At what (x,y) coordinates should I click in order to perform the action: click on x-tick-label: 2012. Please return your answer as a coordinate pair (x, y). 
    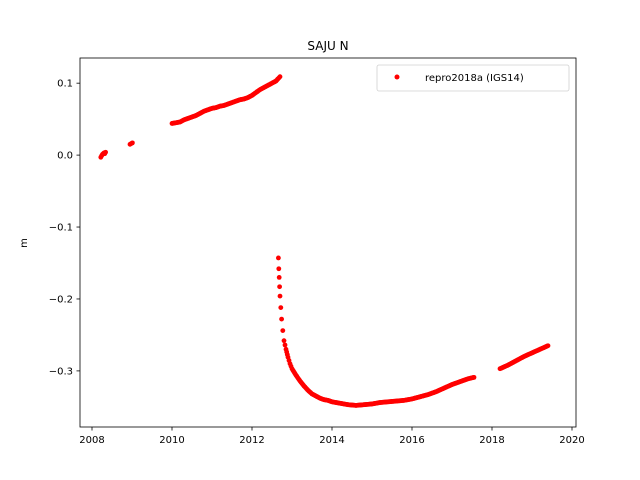
    Looking at the image, I should click on (251, 440).